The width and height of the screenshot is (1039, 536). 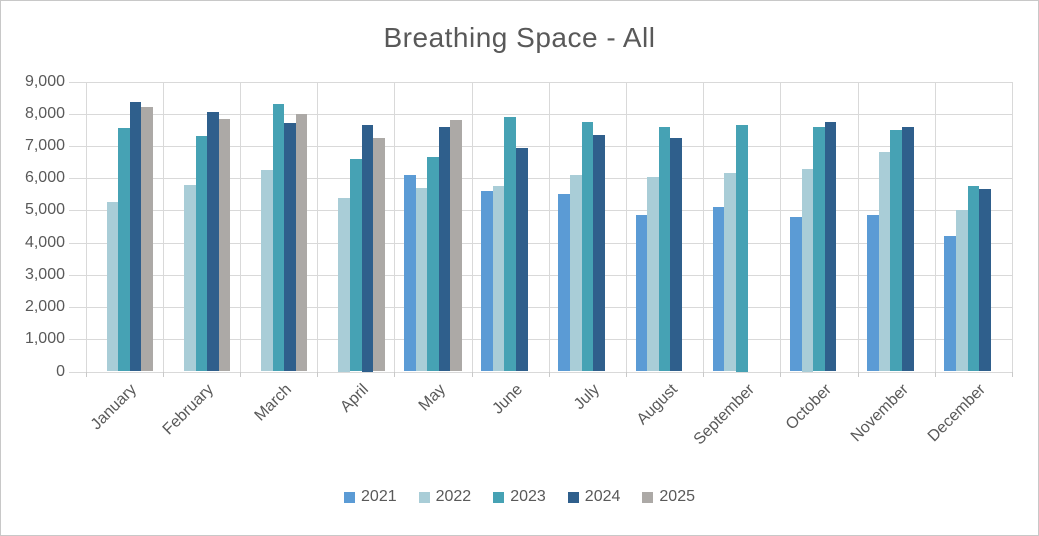 I want to click on bar-2024-july, so click(x=599, y=253).